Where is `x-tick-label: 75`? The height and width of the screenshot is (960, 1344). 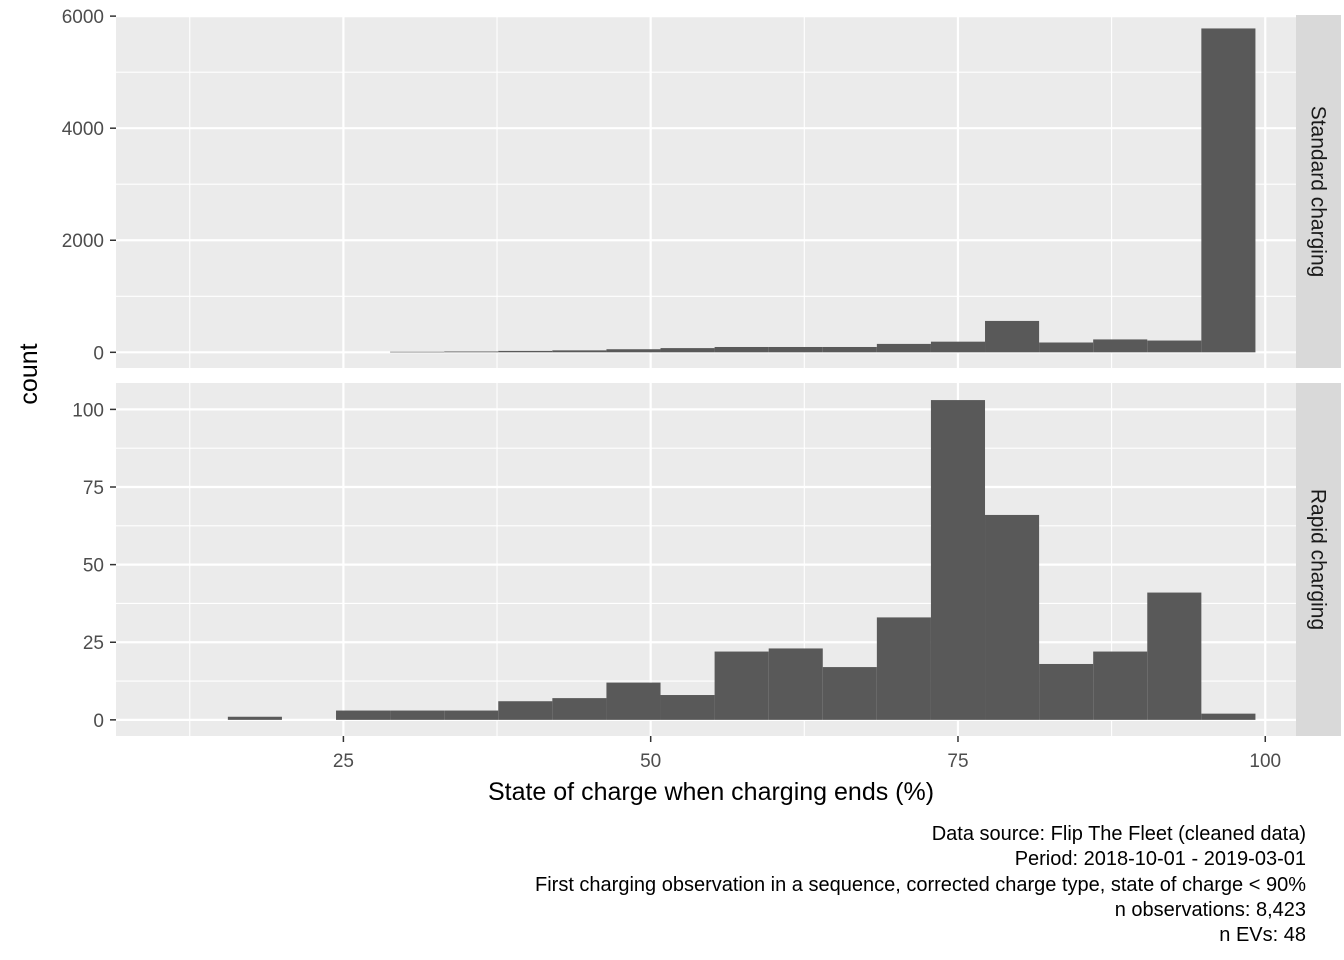
x-tick-label: 75 is located at coordinates (957, 761).